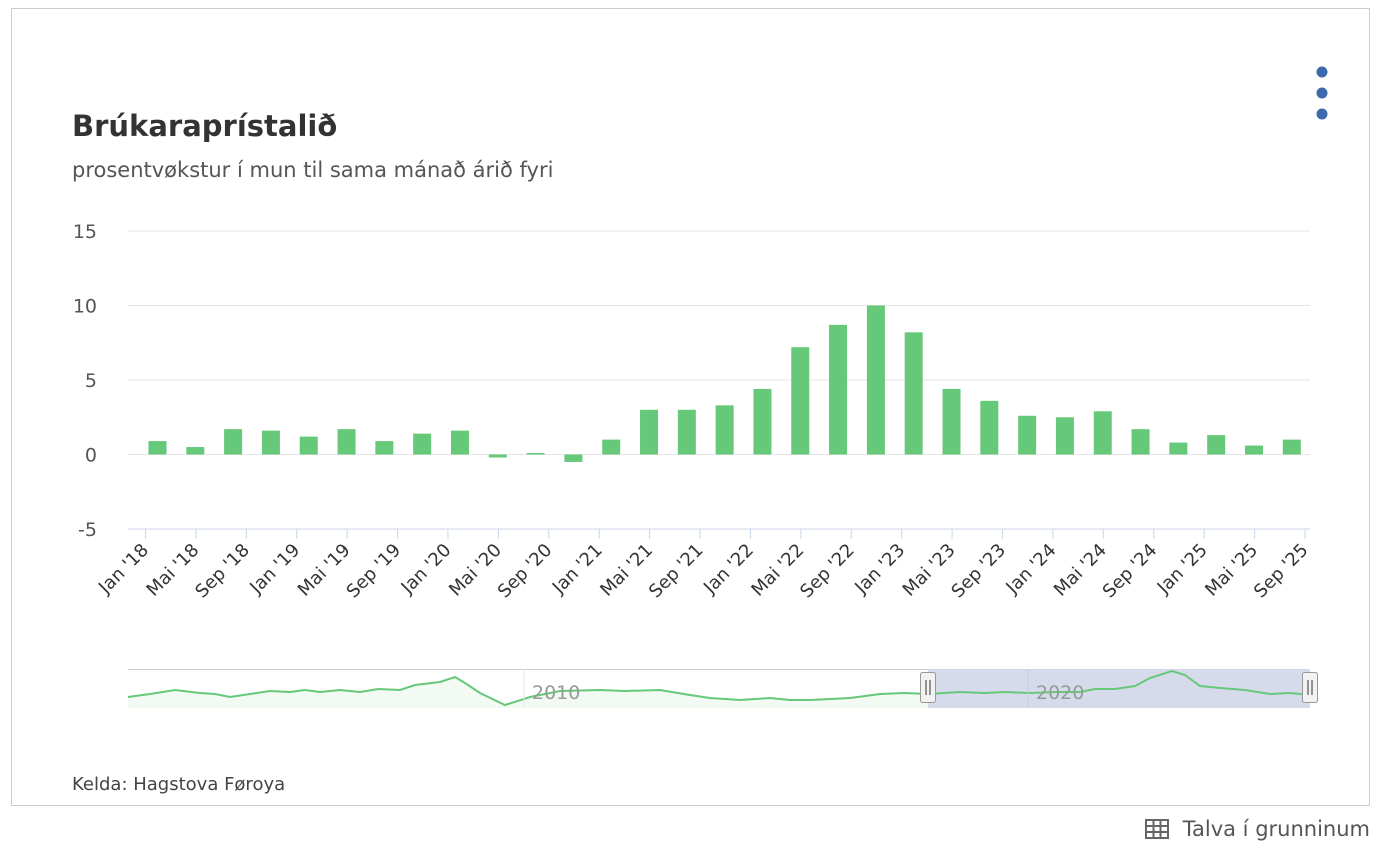 The image size is (1382, 856). What do you see at coordinates (178, 784) in the screenshot?
I see `chart-credit: Kelda: Hagstova Føroya` at bounding box center [178, 784].